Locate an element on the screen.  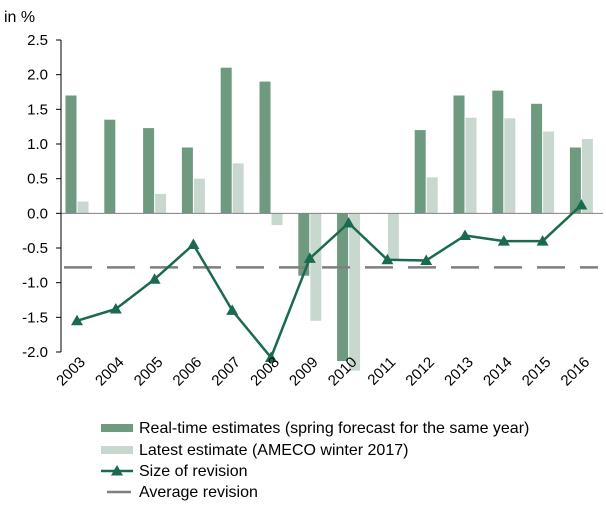
x-tick-label-2016: 2016 is located at coordinates (576, 372).